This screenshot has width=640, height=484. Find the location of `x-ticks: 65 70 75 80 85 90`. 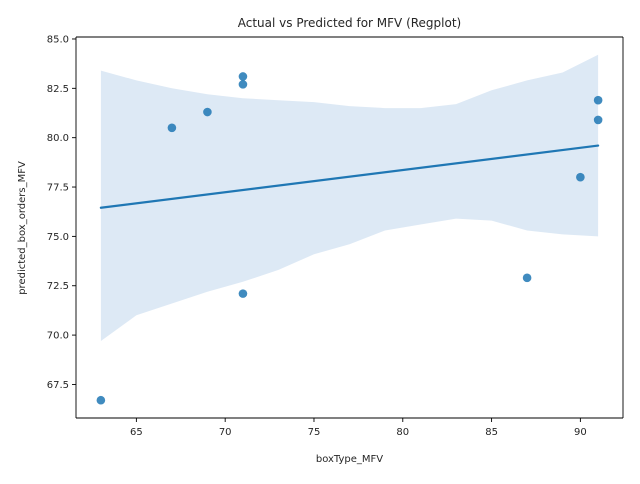

x-ticks: 65 70 75 80 85 90 is located at coordinates (358, 428).